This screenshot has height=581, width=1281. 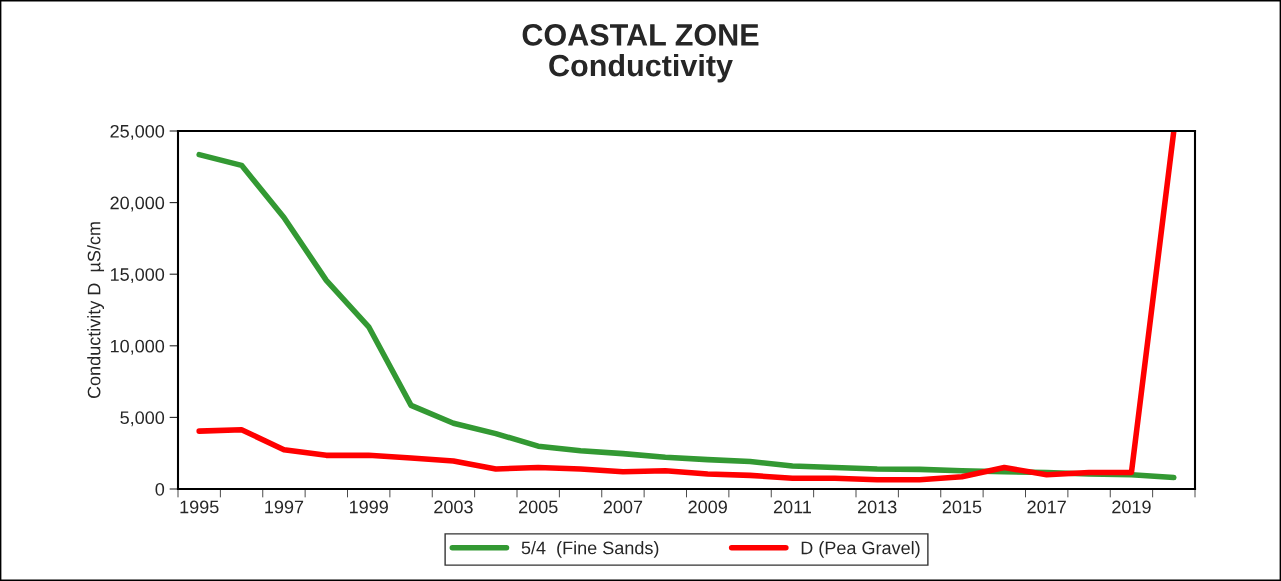 I want to click on y-tick-label: 10,000, so click(x=137, y=347).